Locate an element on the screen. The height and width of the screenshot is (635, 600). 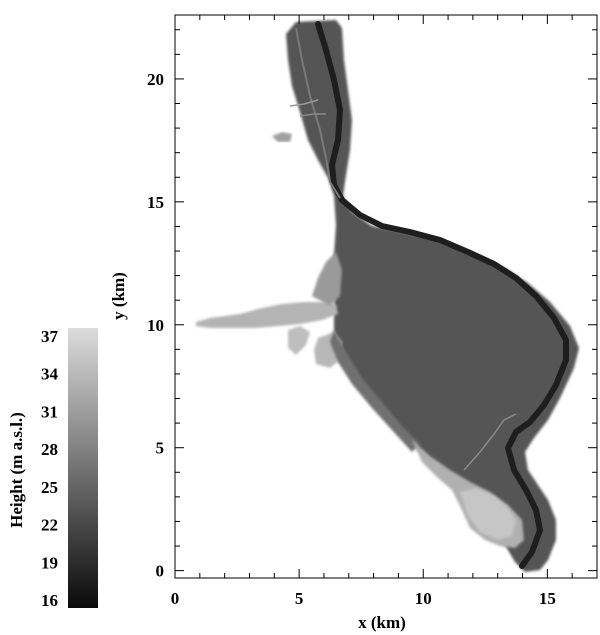
x-tick-label: 0 is located at coordinates (175, 598).